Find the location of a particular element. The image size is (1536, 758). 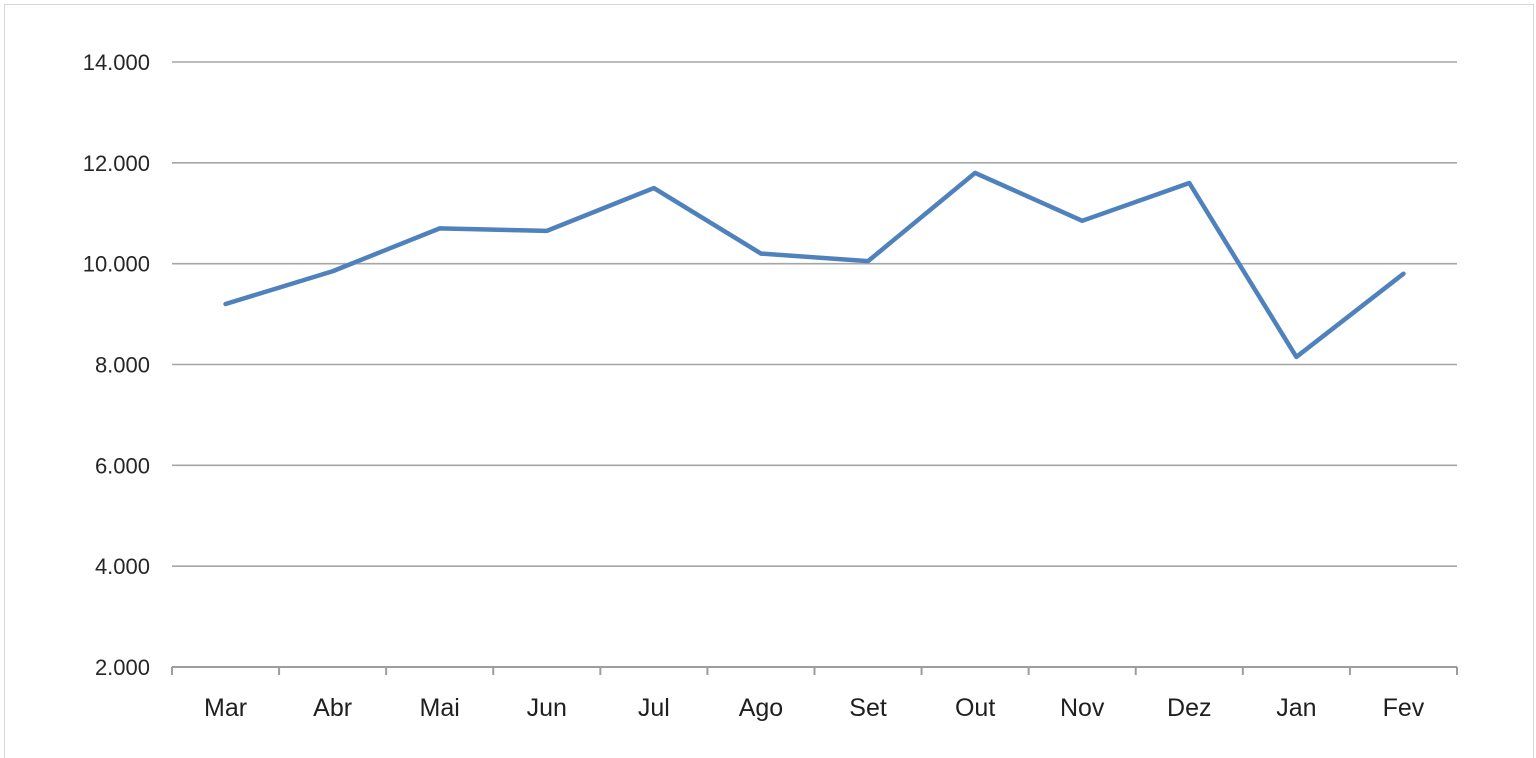

x-axis-category-label: Out is located at coordinates (975, 708).